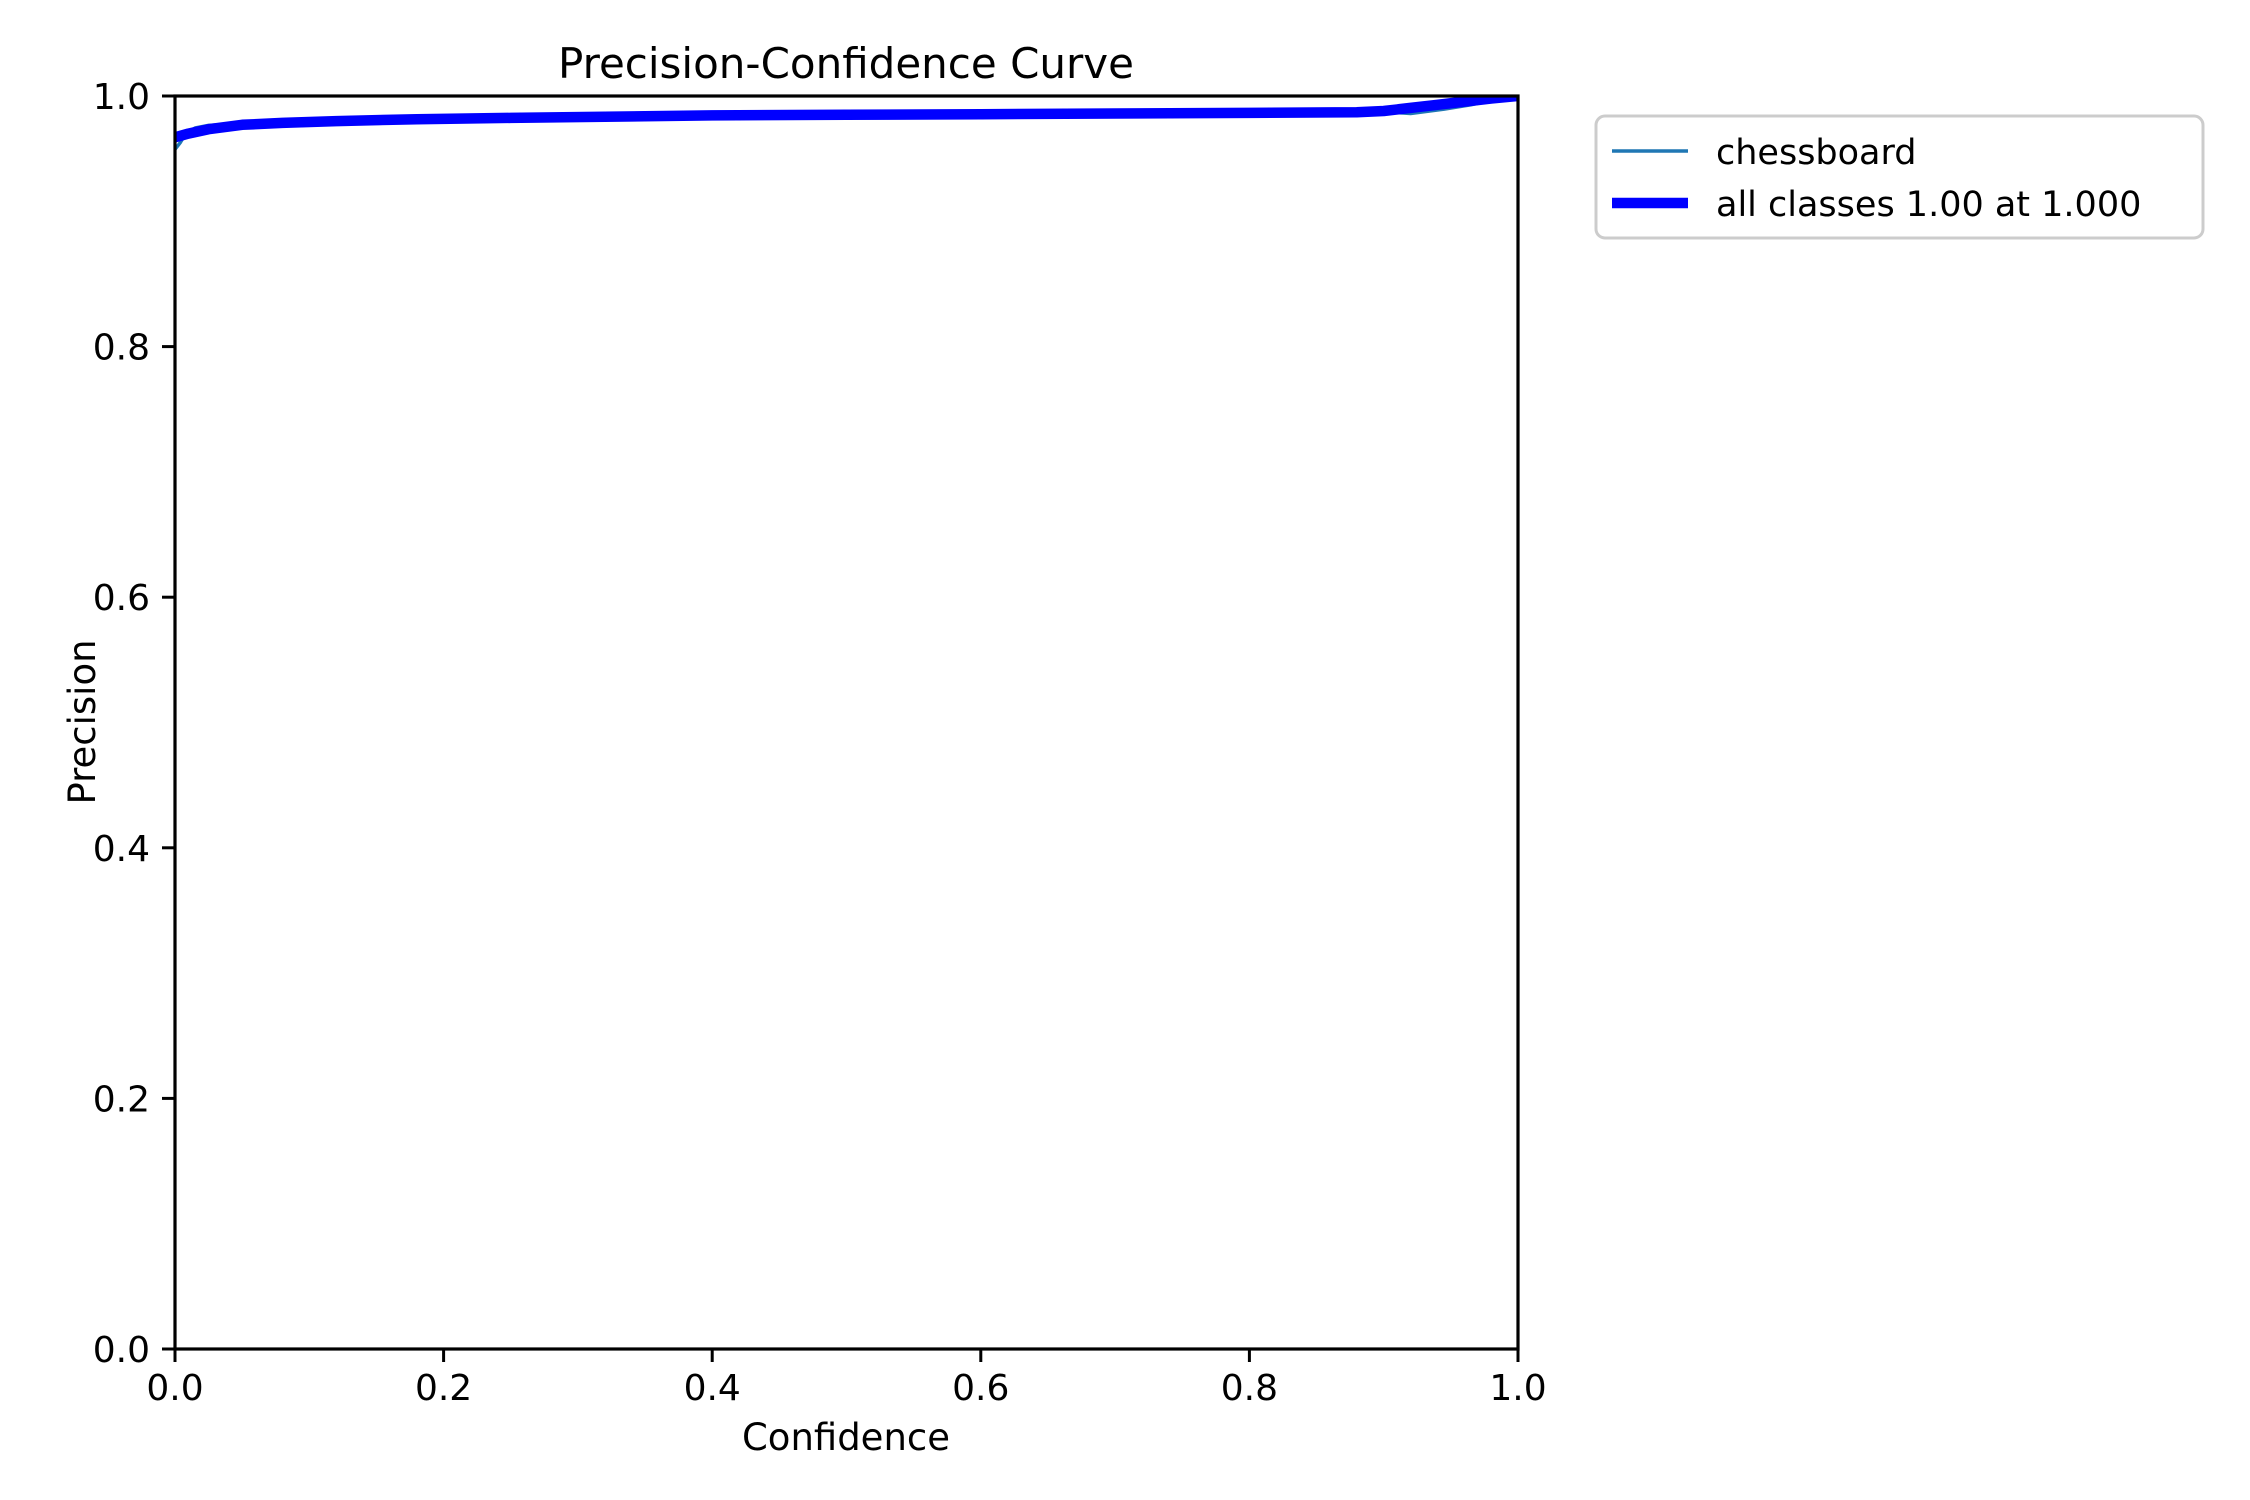 This screenshot has width=2250, height=1500. Describe the element at coordinates (980, 1388) in the screenshot. I see `x-tick-label: 0.6` at that location.